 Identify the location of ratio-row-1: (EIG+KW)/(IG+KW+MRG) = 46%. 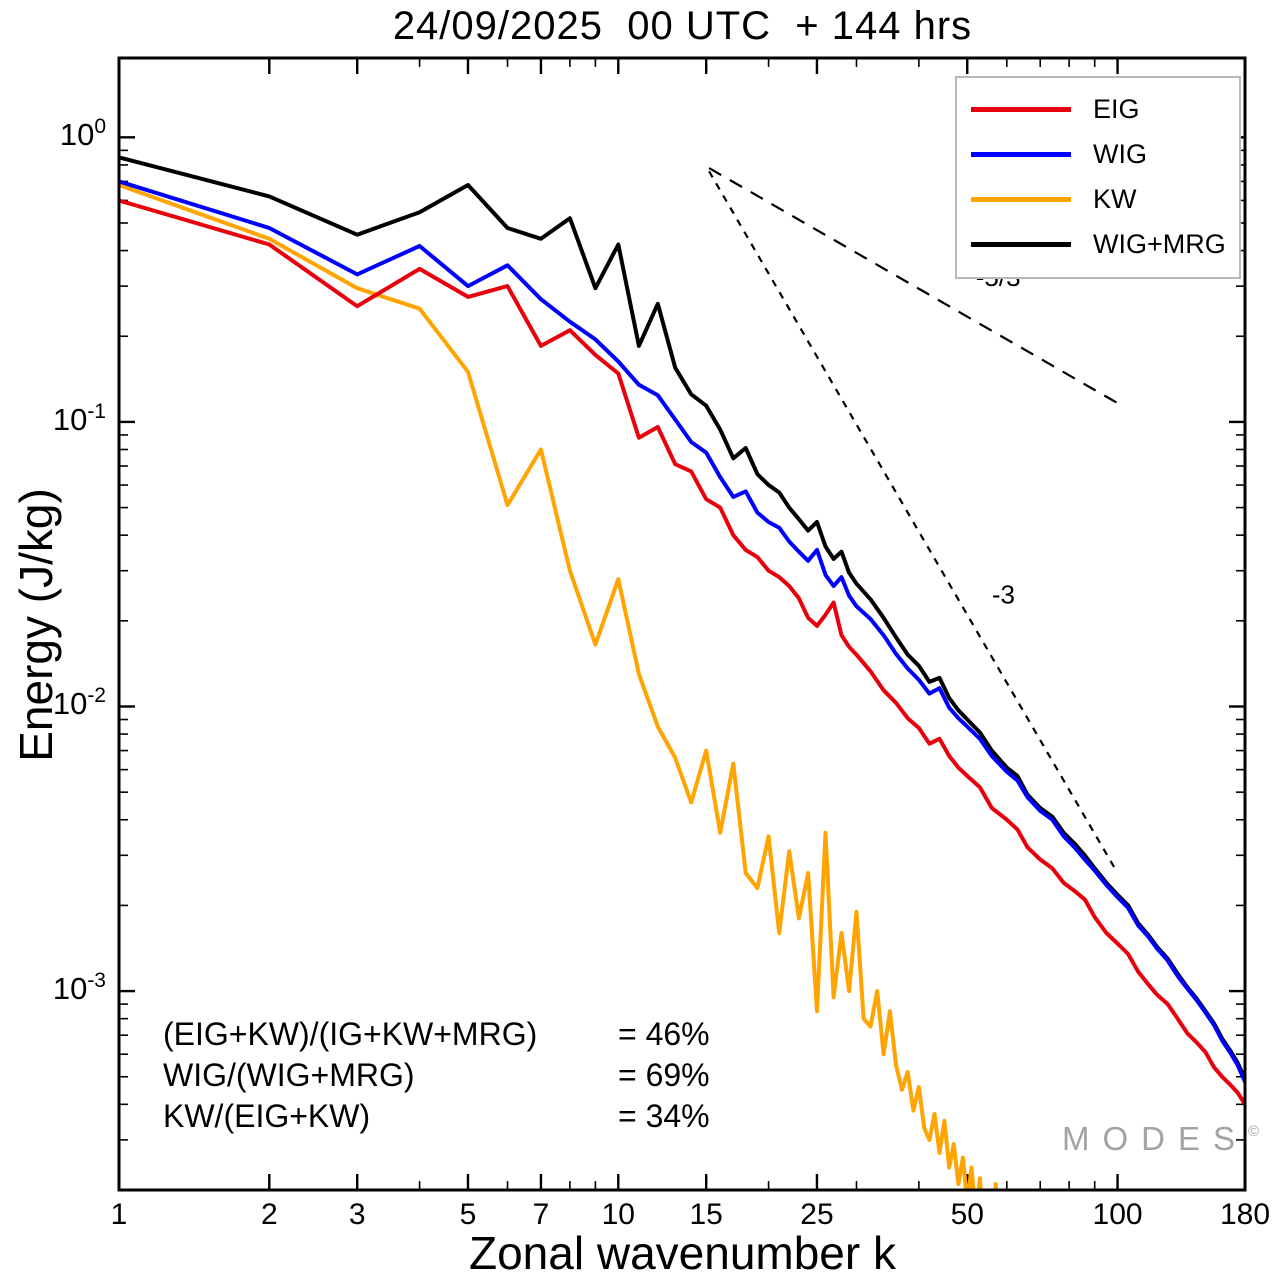
(436, 1034).